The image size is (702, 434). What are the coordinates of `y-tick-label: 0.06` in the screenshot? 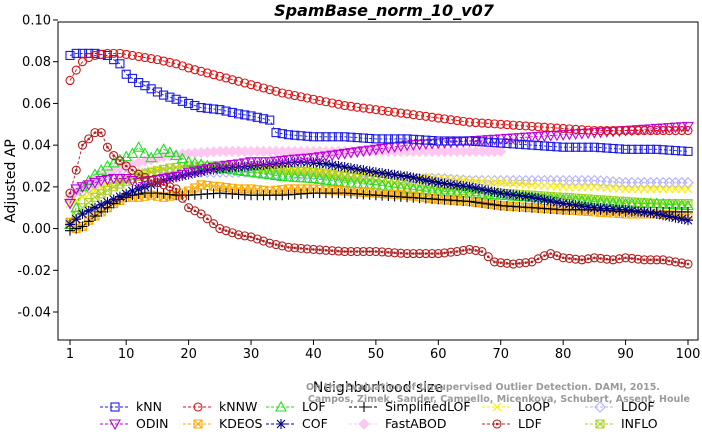 It's located at (36, 104).